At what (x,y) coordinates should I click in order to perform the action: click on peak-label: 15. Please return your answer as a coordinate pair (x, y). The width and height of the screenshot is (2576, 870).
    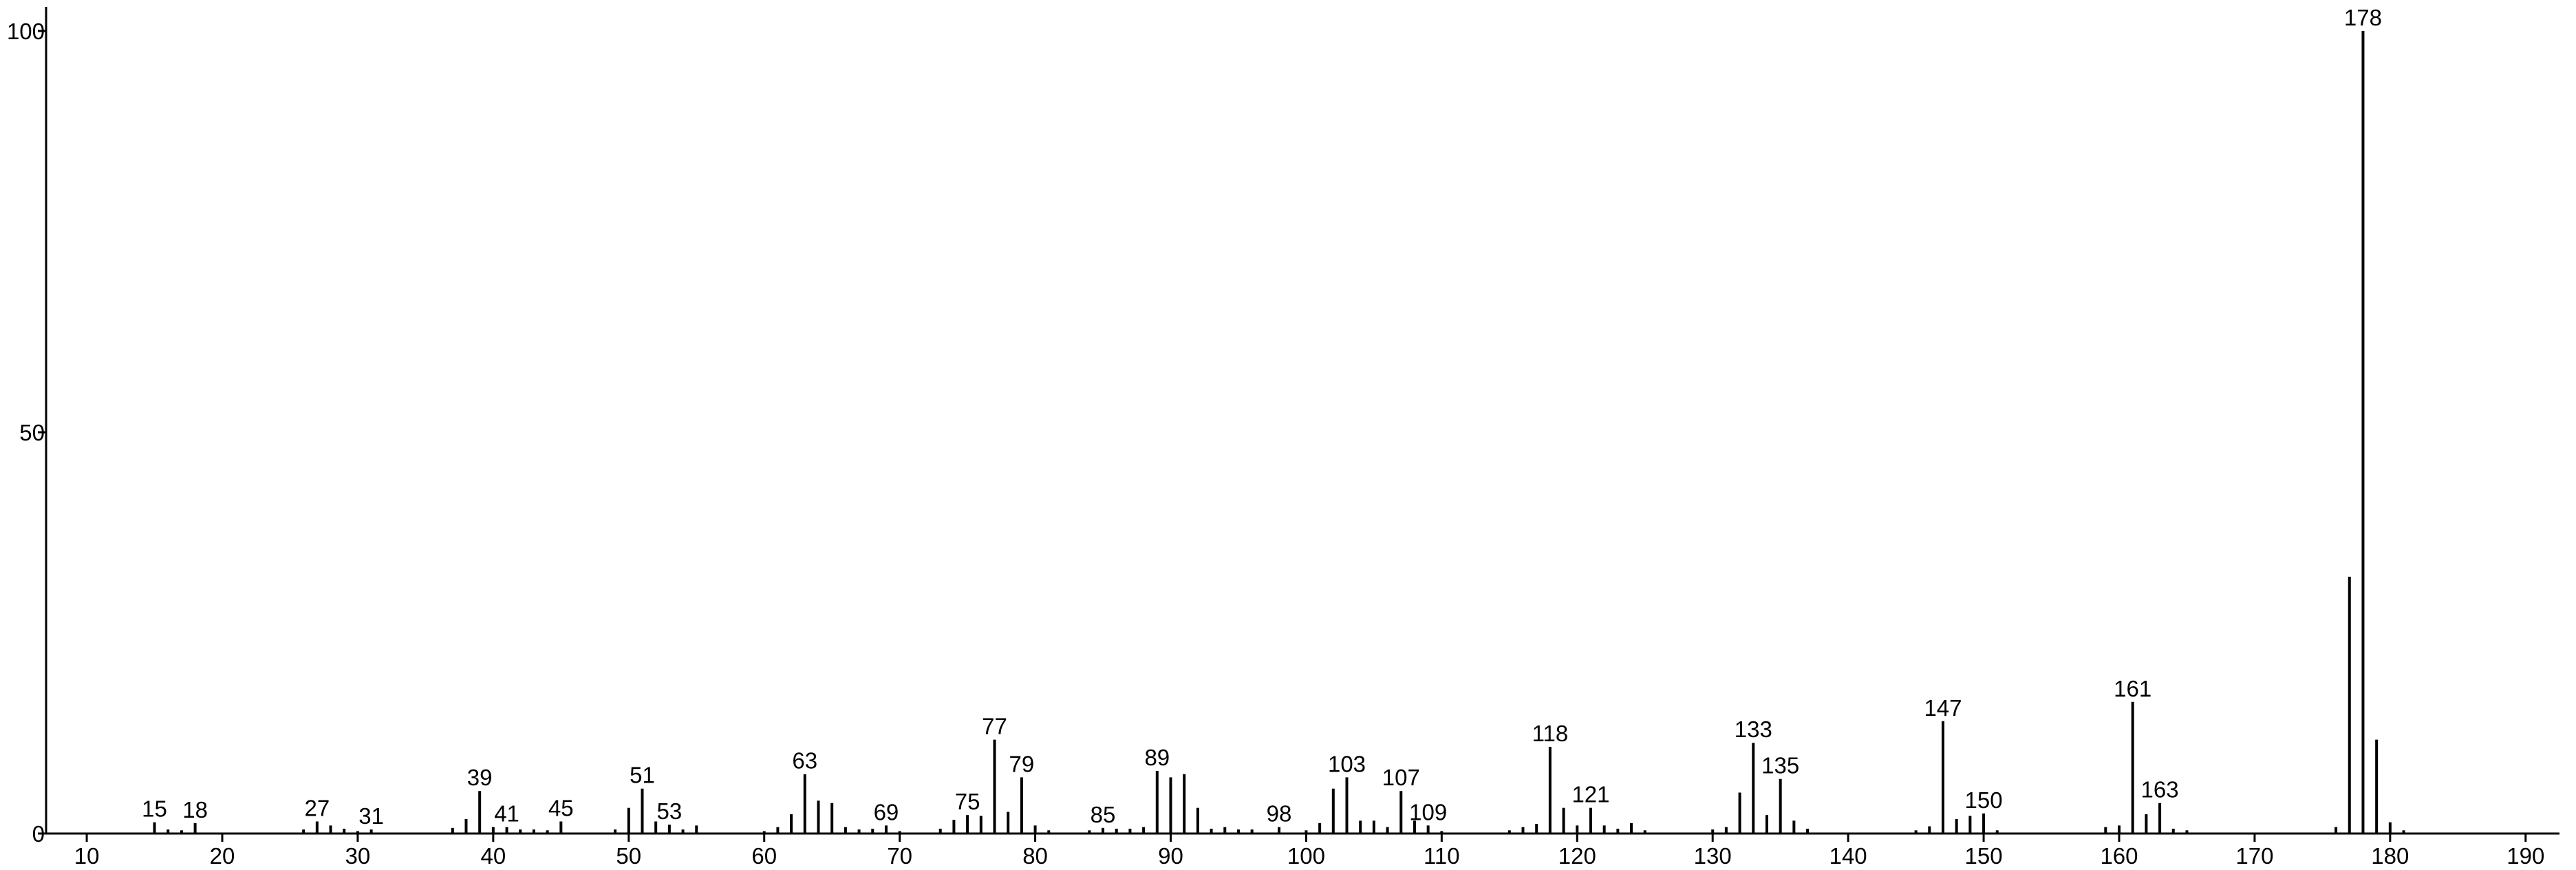
    Looking at the image, I should click on (155, 809).